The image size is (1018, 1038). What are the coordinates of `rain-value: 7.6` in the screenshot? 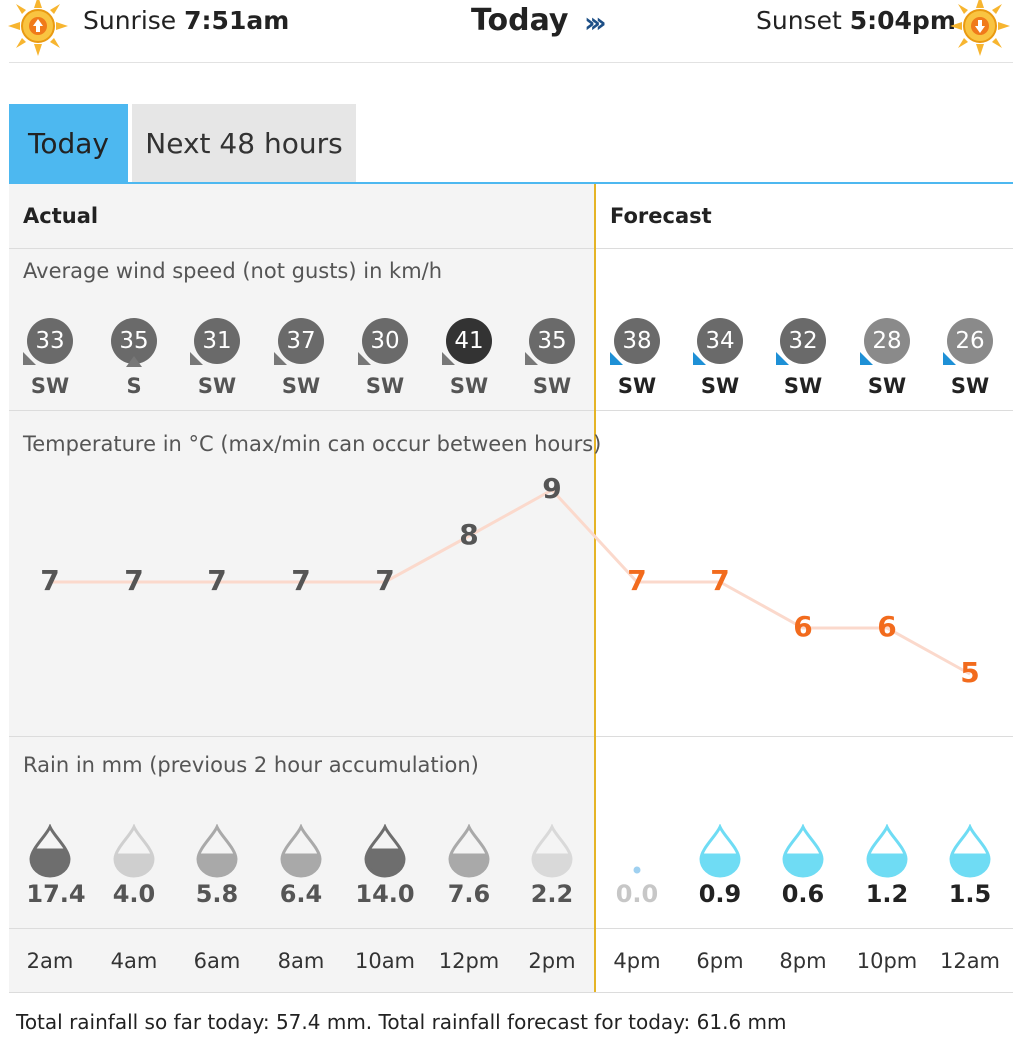 It's located at (469, 894).